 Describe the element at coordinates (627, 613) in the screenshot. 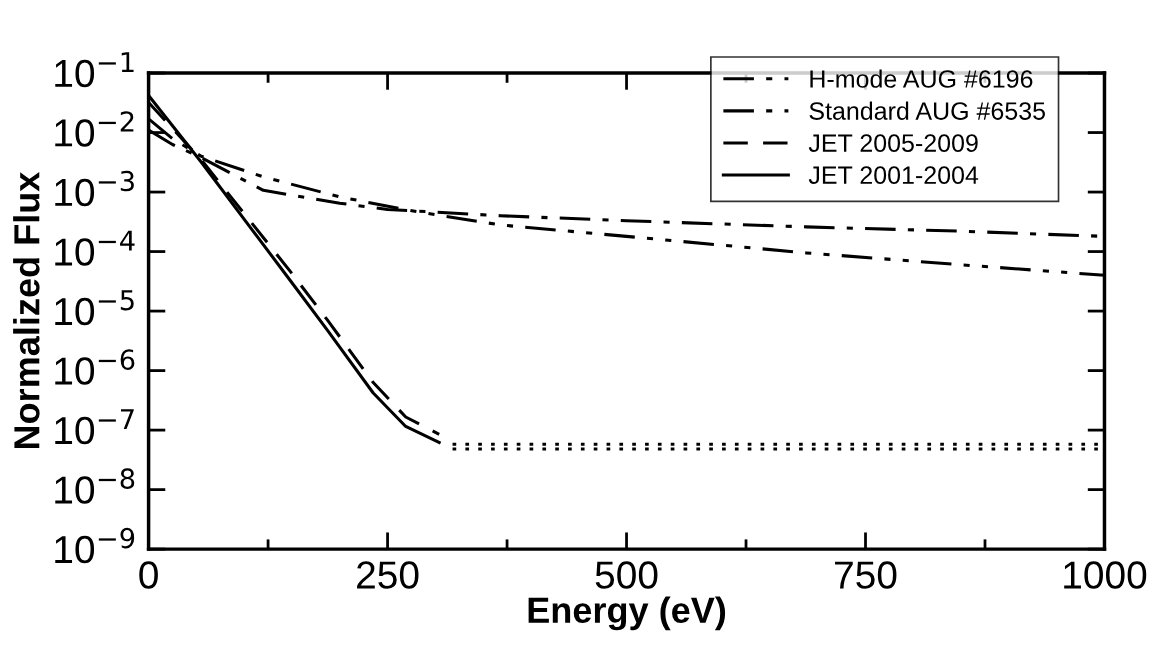

I see `x-axis-title: Energy (eV)` at that location.